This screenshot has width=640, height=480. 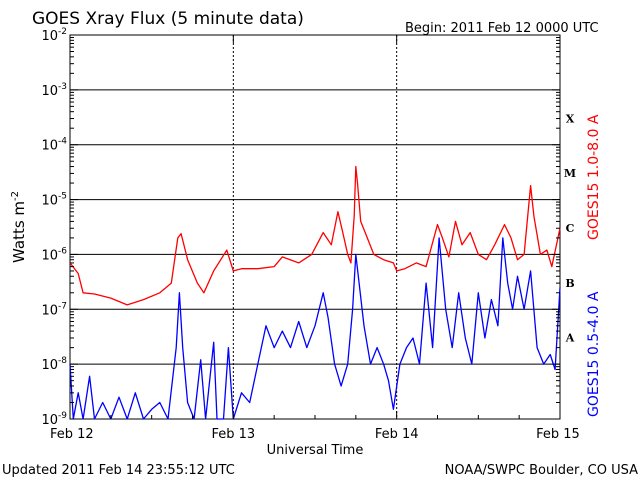 I want to click on source-text: NOAA/SWPC Boulder, CO USA, so click(x=541, y=470).